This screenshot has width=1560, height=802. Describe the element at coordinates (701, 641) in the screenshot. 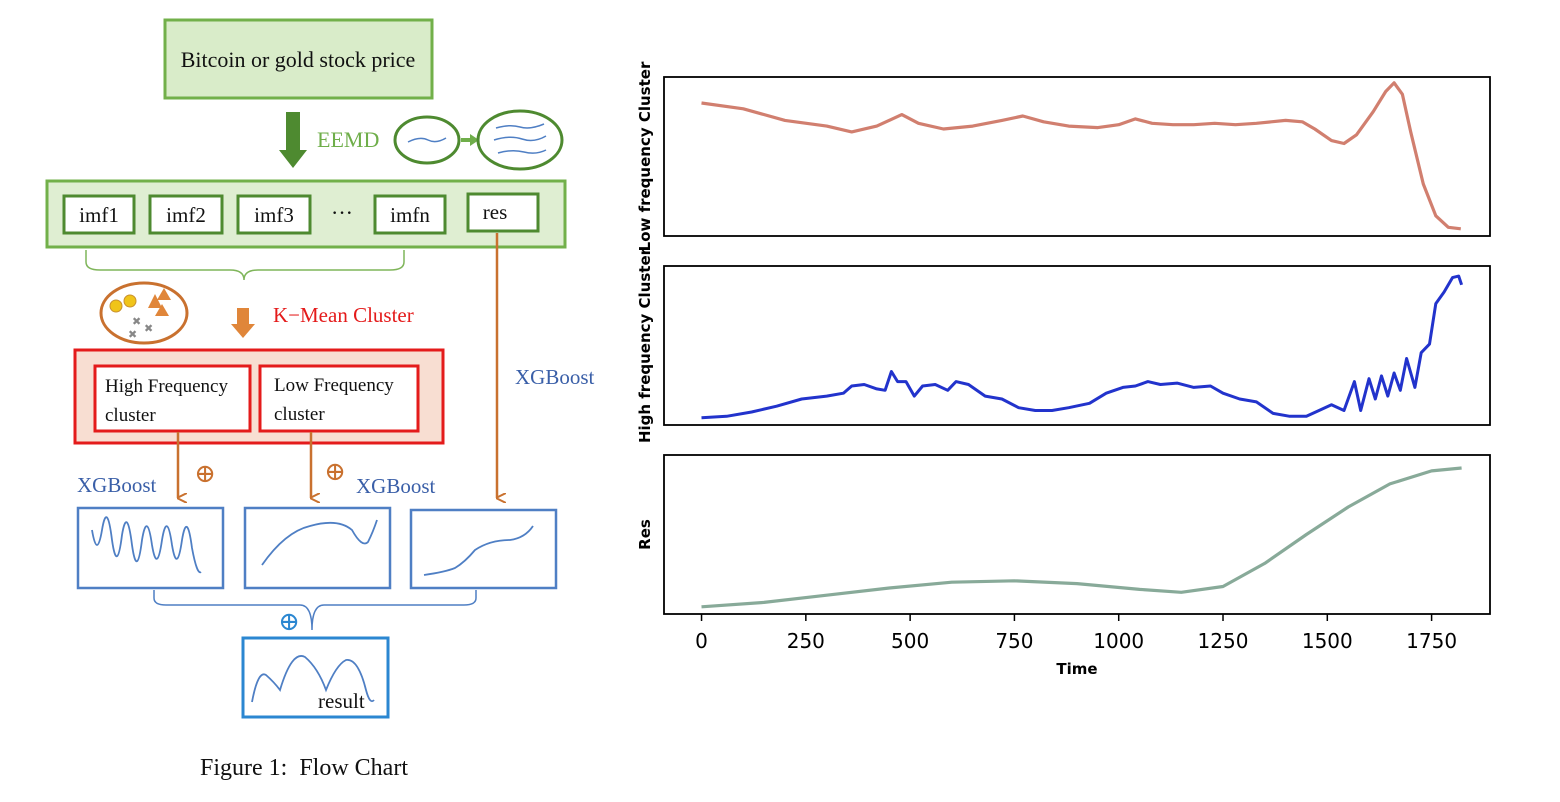

I see `x-tick-label: 0` at that location.